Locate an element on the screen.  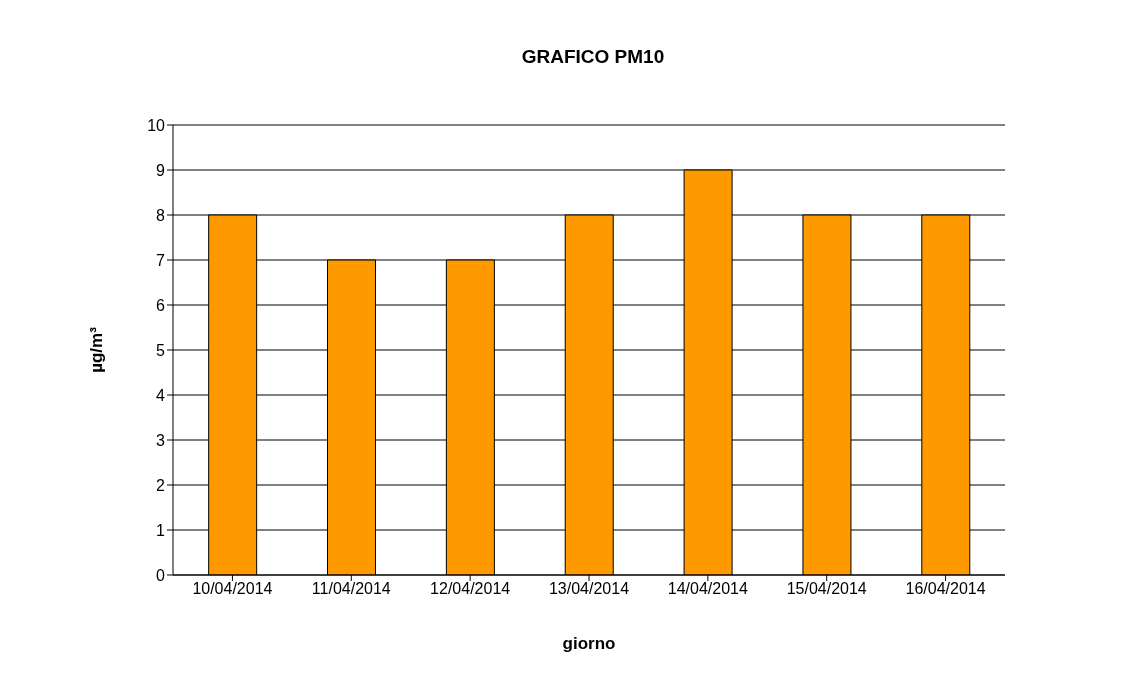
chart-title: GRAFICO PM10 is located at coordinates (593, 57).